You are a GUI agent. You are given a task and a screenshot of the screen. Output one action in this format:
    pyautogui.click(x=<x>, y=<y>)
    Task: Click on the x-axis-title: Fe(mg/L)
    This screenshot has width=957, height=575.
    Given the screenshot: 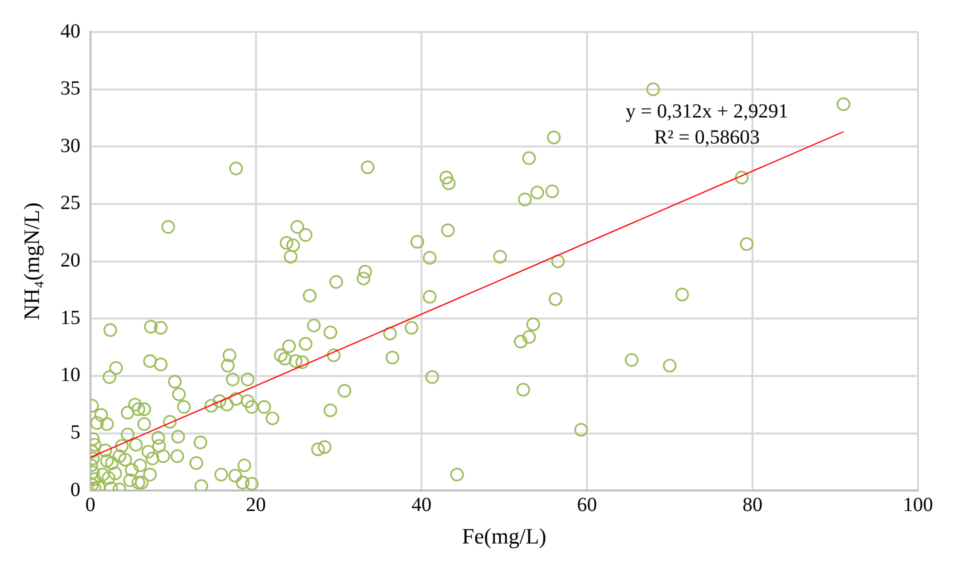 What is the action you would take?
    pyautogui.click(x=504, y=536)
    